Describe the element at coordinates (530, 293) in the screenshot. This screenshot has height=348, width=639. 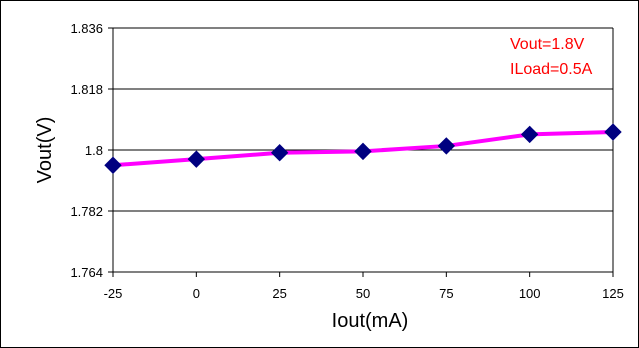
I see `x-tick-label: 100` at that location.